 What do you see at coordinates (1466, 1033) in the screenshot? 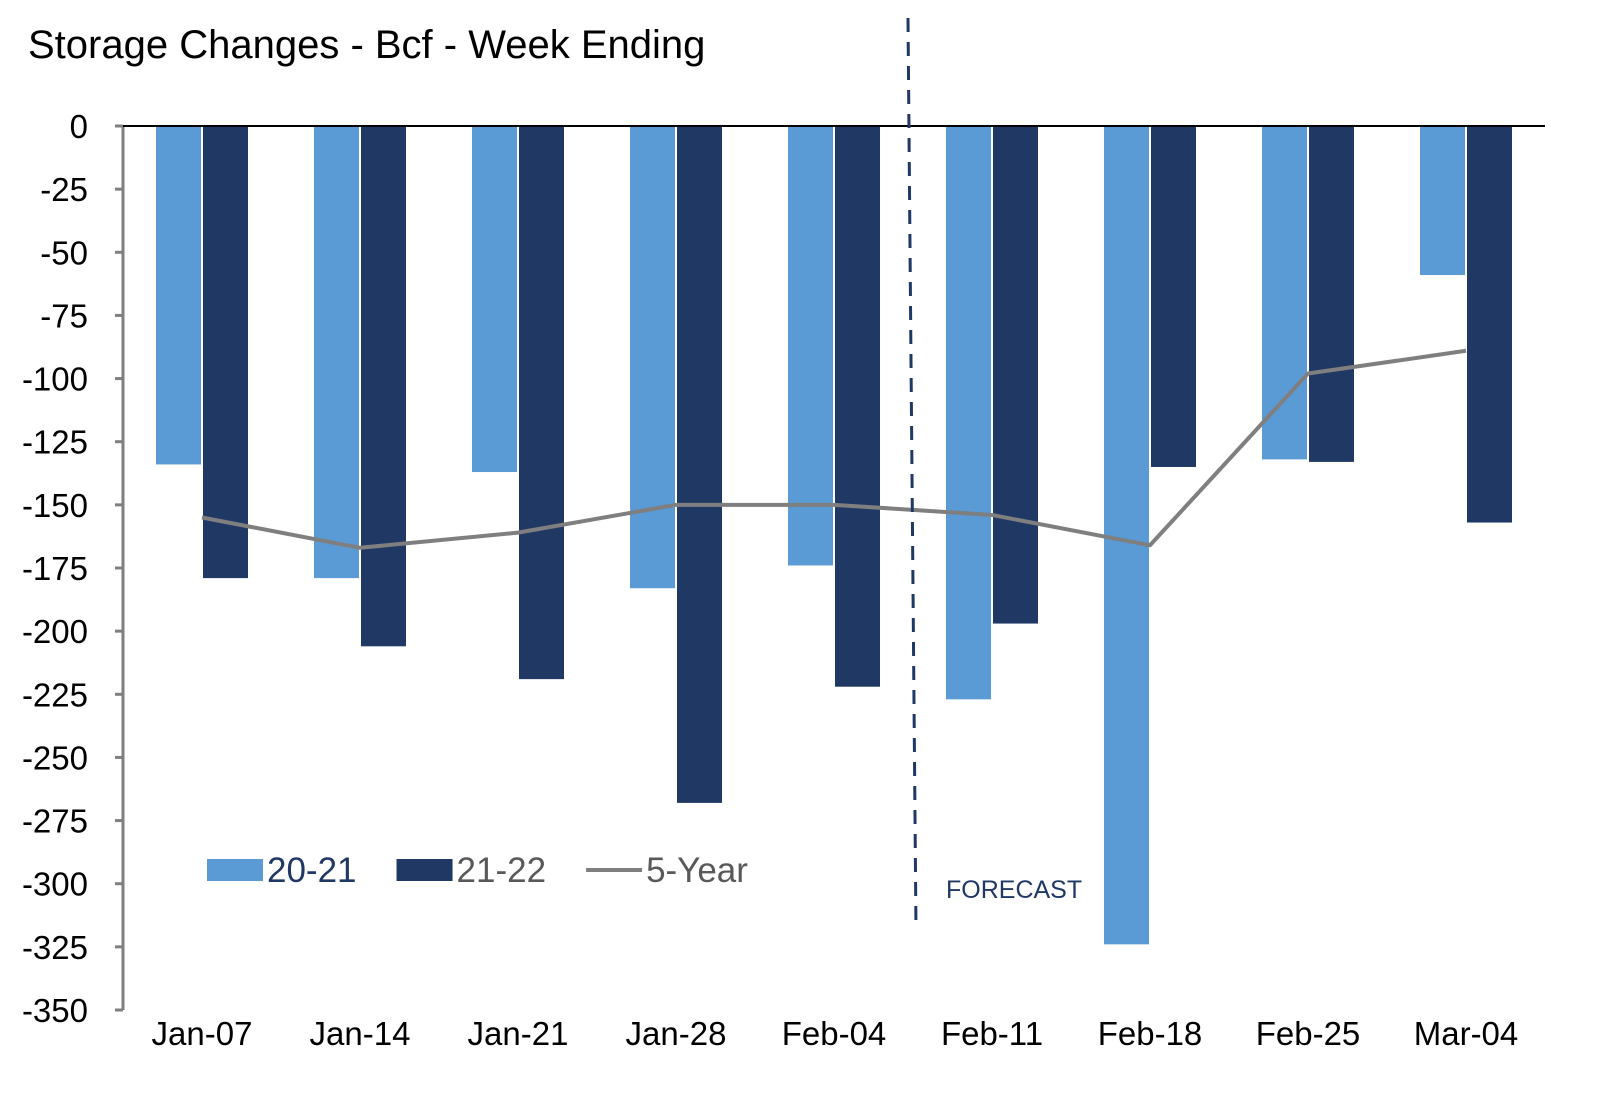
I see `x-tick-label: Mar-04` at bounding box center [1466, 1033].